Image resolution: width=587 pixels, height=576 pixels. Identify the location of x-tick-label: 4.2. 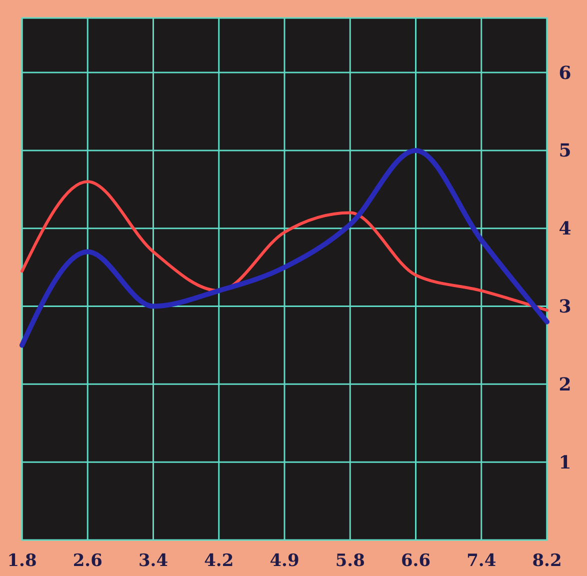
(219, 561).